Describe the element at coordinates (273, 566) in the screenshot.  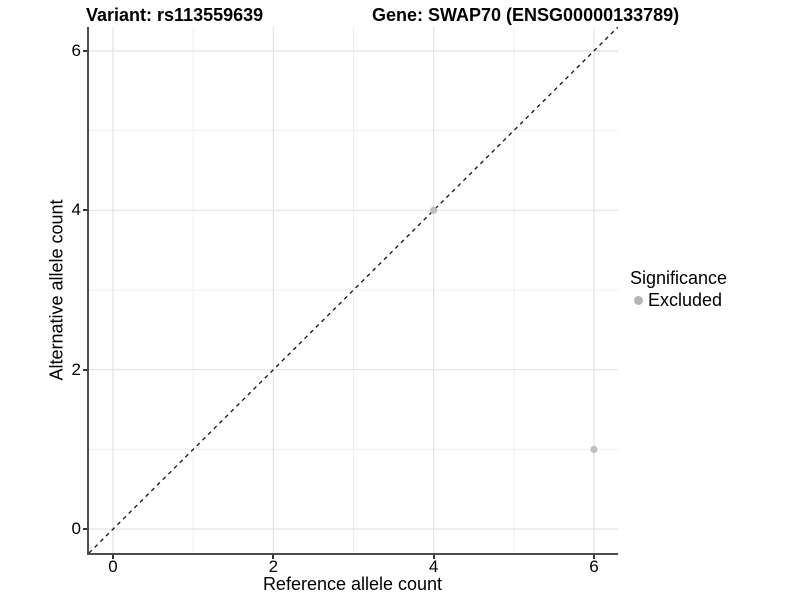
I see `x-tick-label: 2` at that location.